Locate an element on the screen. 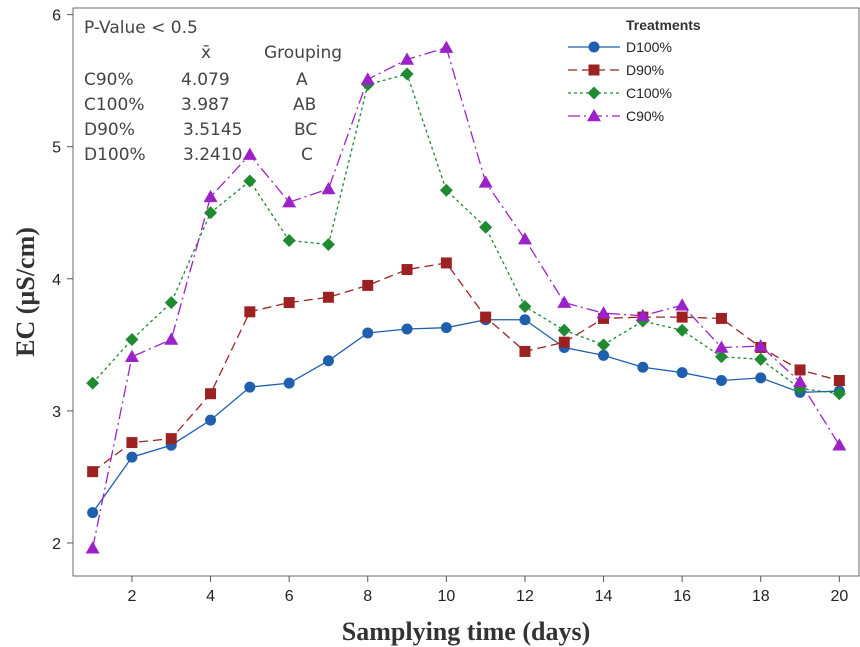 The width and height of the screenshot is (860, 647). x-tick-label: 18 is located at coordinates (761, 596).